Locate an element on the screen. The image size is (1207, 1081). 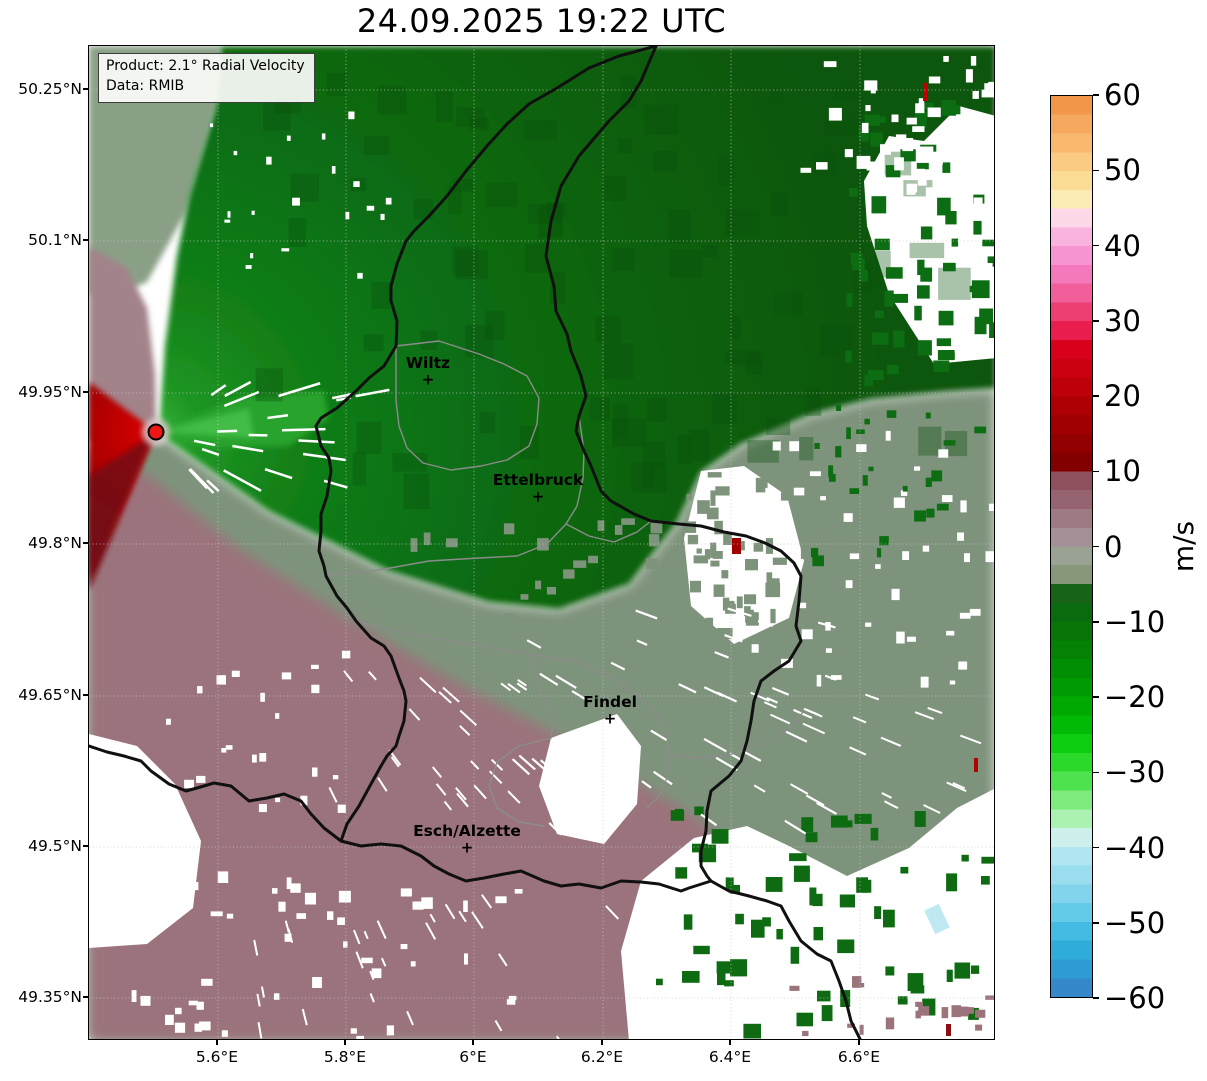
near-zero-corner-region is located at coordinates (155, 171).